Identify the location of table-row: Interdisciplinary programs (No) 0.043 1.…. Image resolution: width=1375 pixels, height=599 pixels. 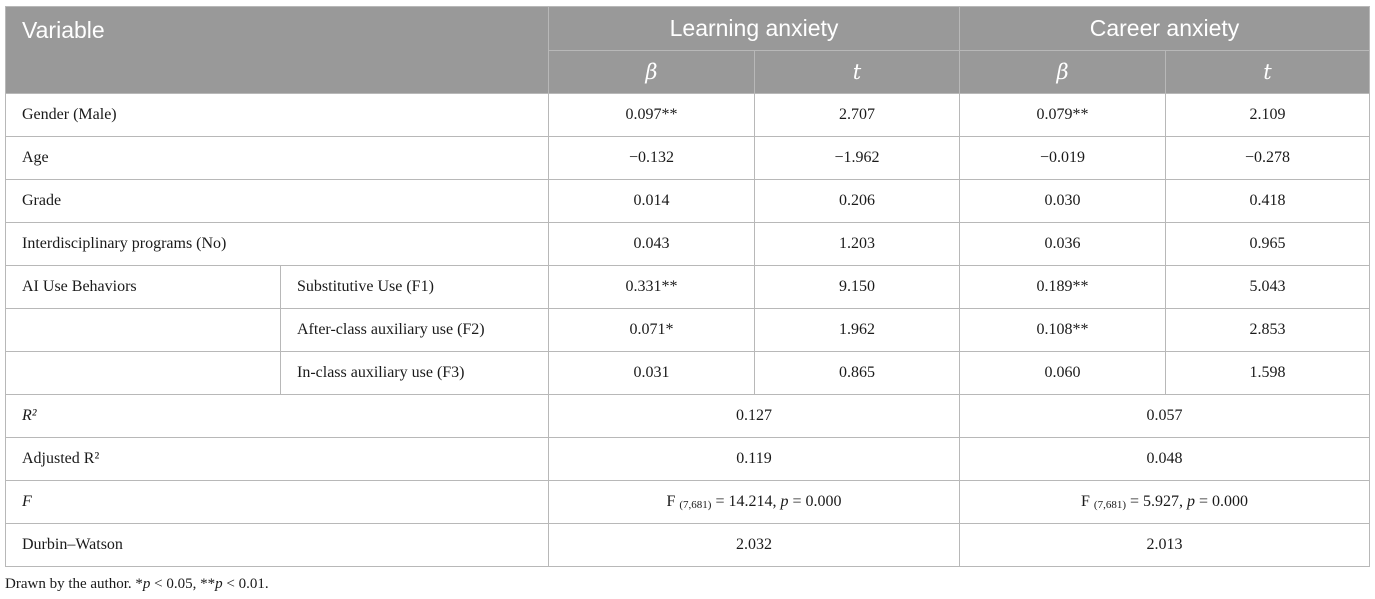
(688, 244).